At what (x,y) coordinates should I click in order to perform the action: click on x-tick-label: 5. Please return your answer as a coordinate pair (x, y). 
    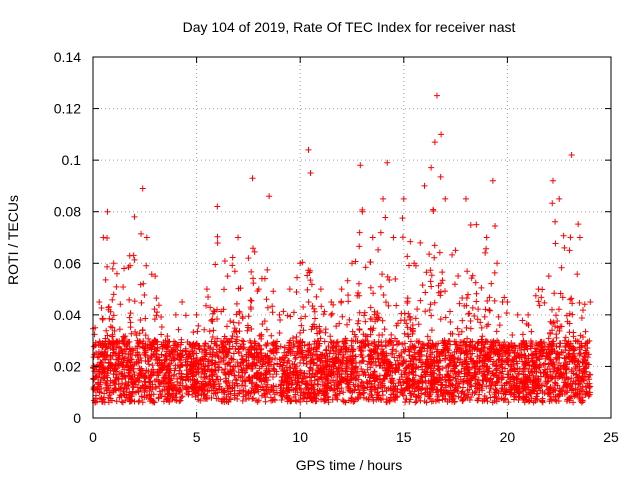
    Looking at the image, I should click on (197, 437).